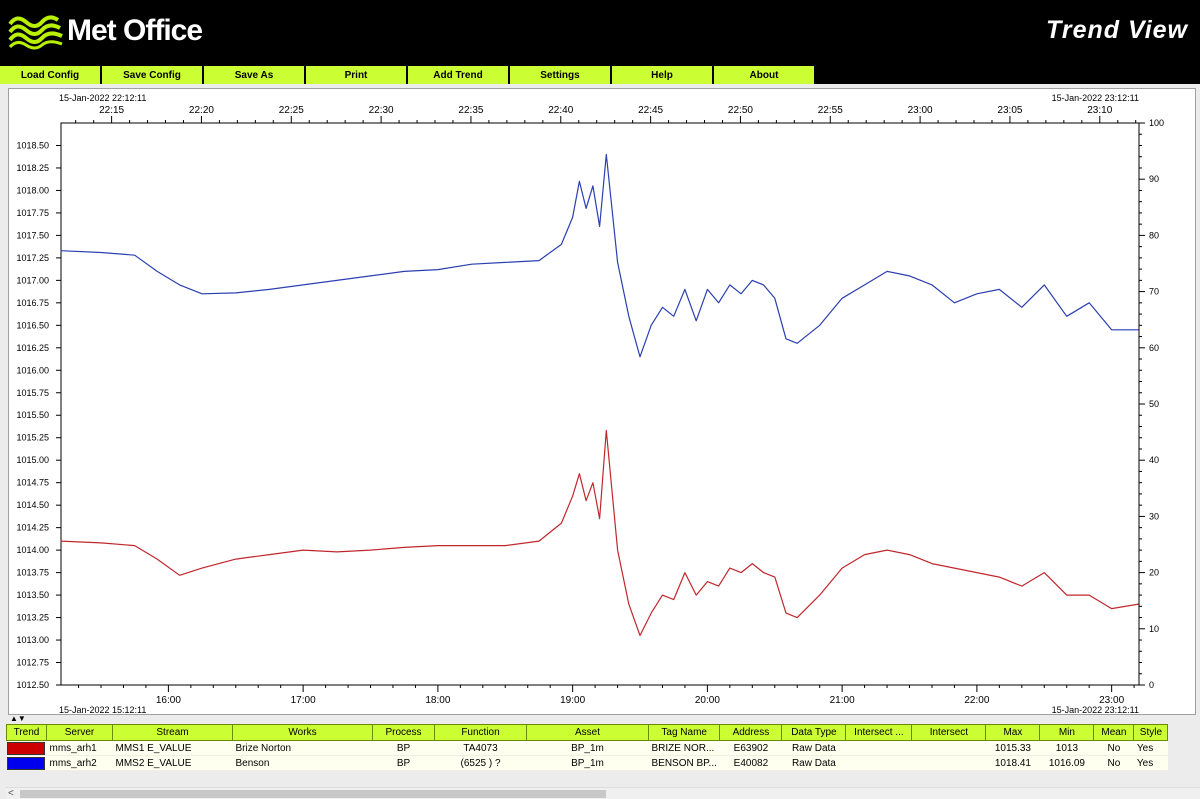 Image resolution: width=1200 pixels, height=799 pixels. What do you see at coordinates (32, 550) in the screenshot?
I see `left-axis-tick-label: 1014.00` at bounding box center [32, 550].